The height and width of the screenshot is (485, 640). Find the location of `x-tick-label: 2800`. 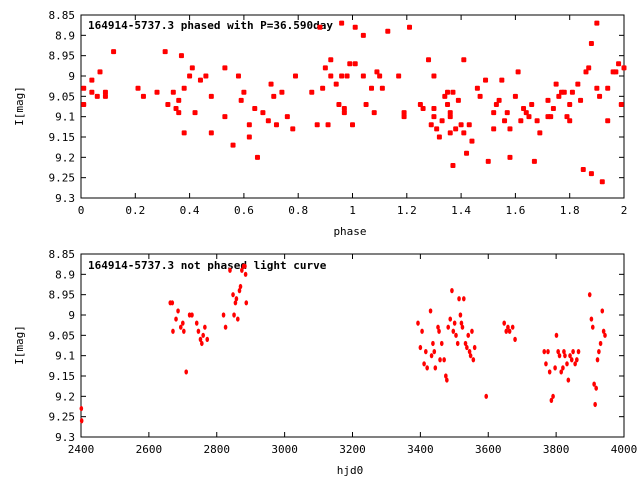

x-tick-label: 2800 is located at coordinates (217, 449).